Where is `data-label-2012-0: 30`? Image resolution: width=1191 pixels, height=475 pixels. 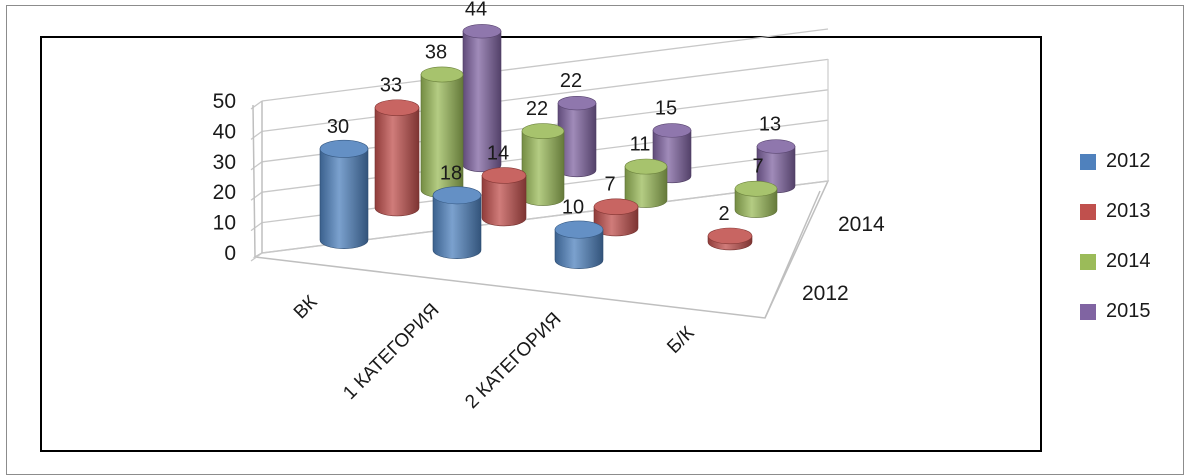
data-label-2012-0: 30 is located at coordinates (338, 127).